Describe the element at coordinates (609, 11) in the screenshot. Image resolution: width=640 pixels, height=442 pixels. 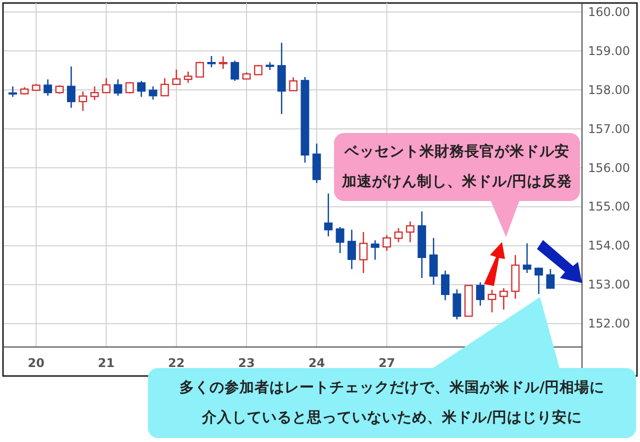
I see `y-tick-label: 160.00` at that location.